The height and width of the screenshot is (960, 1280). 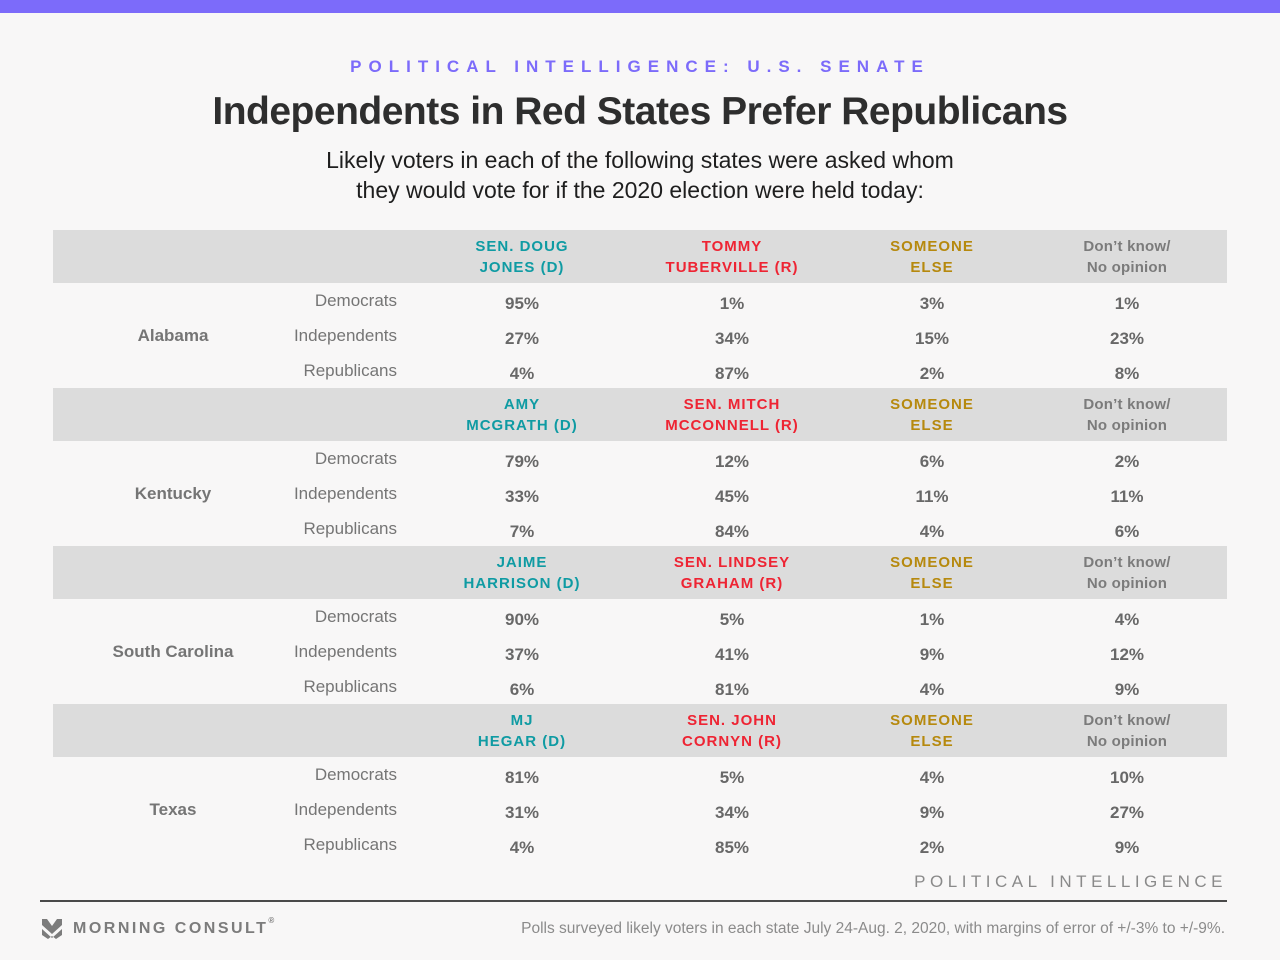 What do you see at coordinates (932, 338) in the screenshot?
I see `poll-value: 15%` at bounding box center [932, 338].